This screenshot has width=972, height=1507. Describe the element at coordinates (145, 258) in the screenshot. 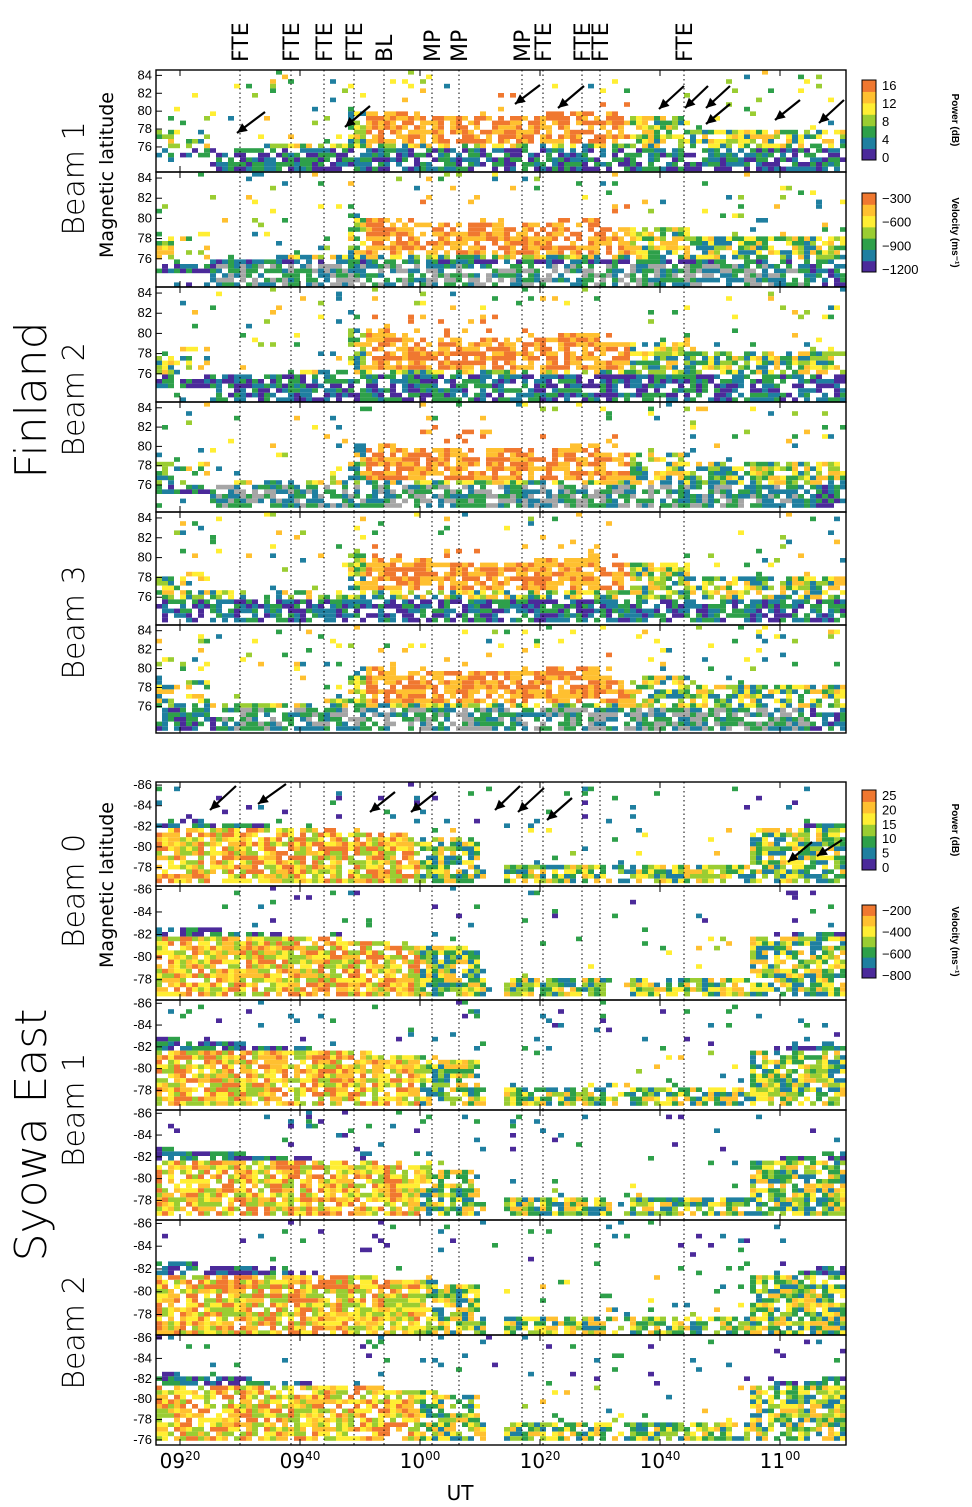

I see `y-tick-label: 76` at that location.